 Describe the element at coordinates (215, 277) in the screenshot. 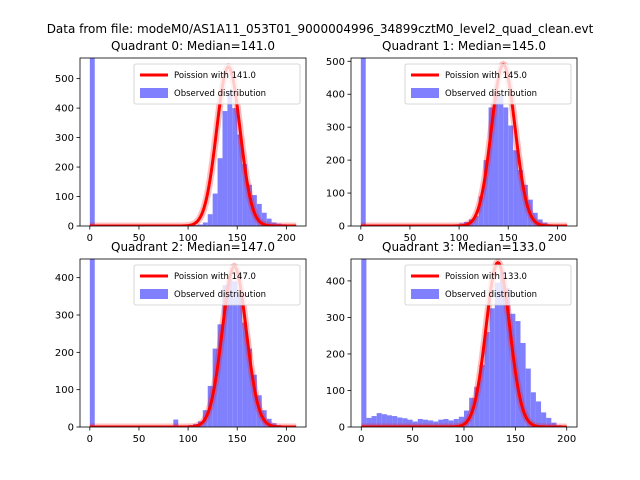

I see `legend-fit-label: Poission with 147.0` at that location.